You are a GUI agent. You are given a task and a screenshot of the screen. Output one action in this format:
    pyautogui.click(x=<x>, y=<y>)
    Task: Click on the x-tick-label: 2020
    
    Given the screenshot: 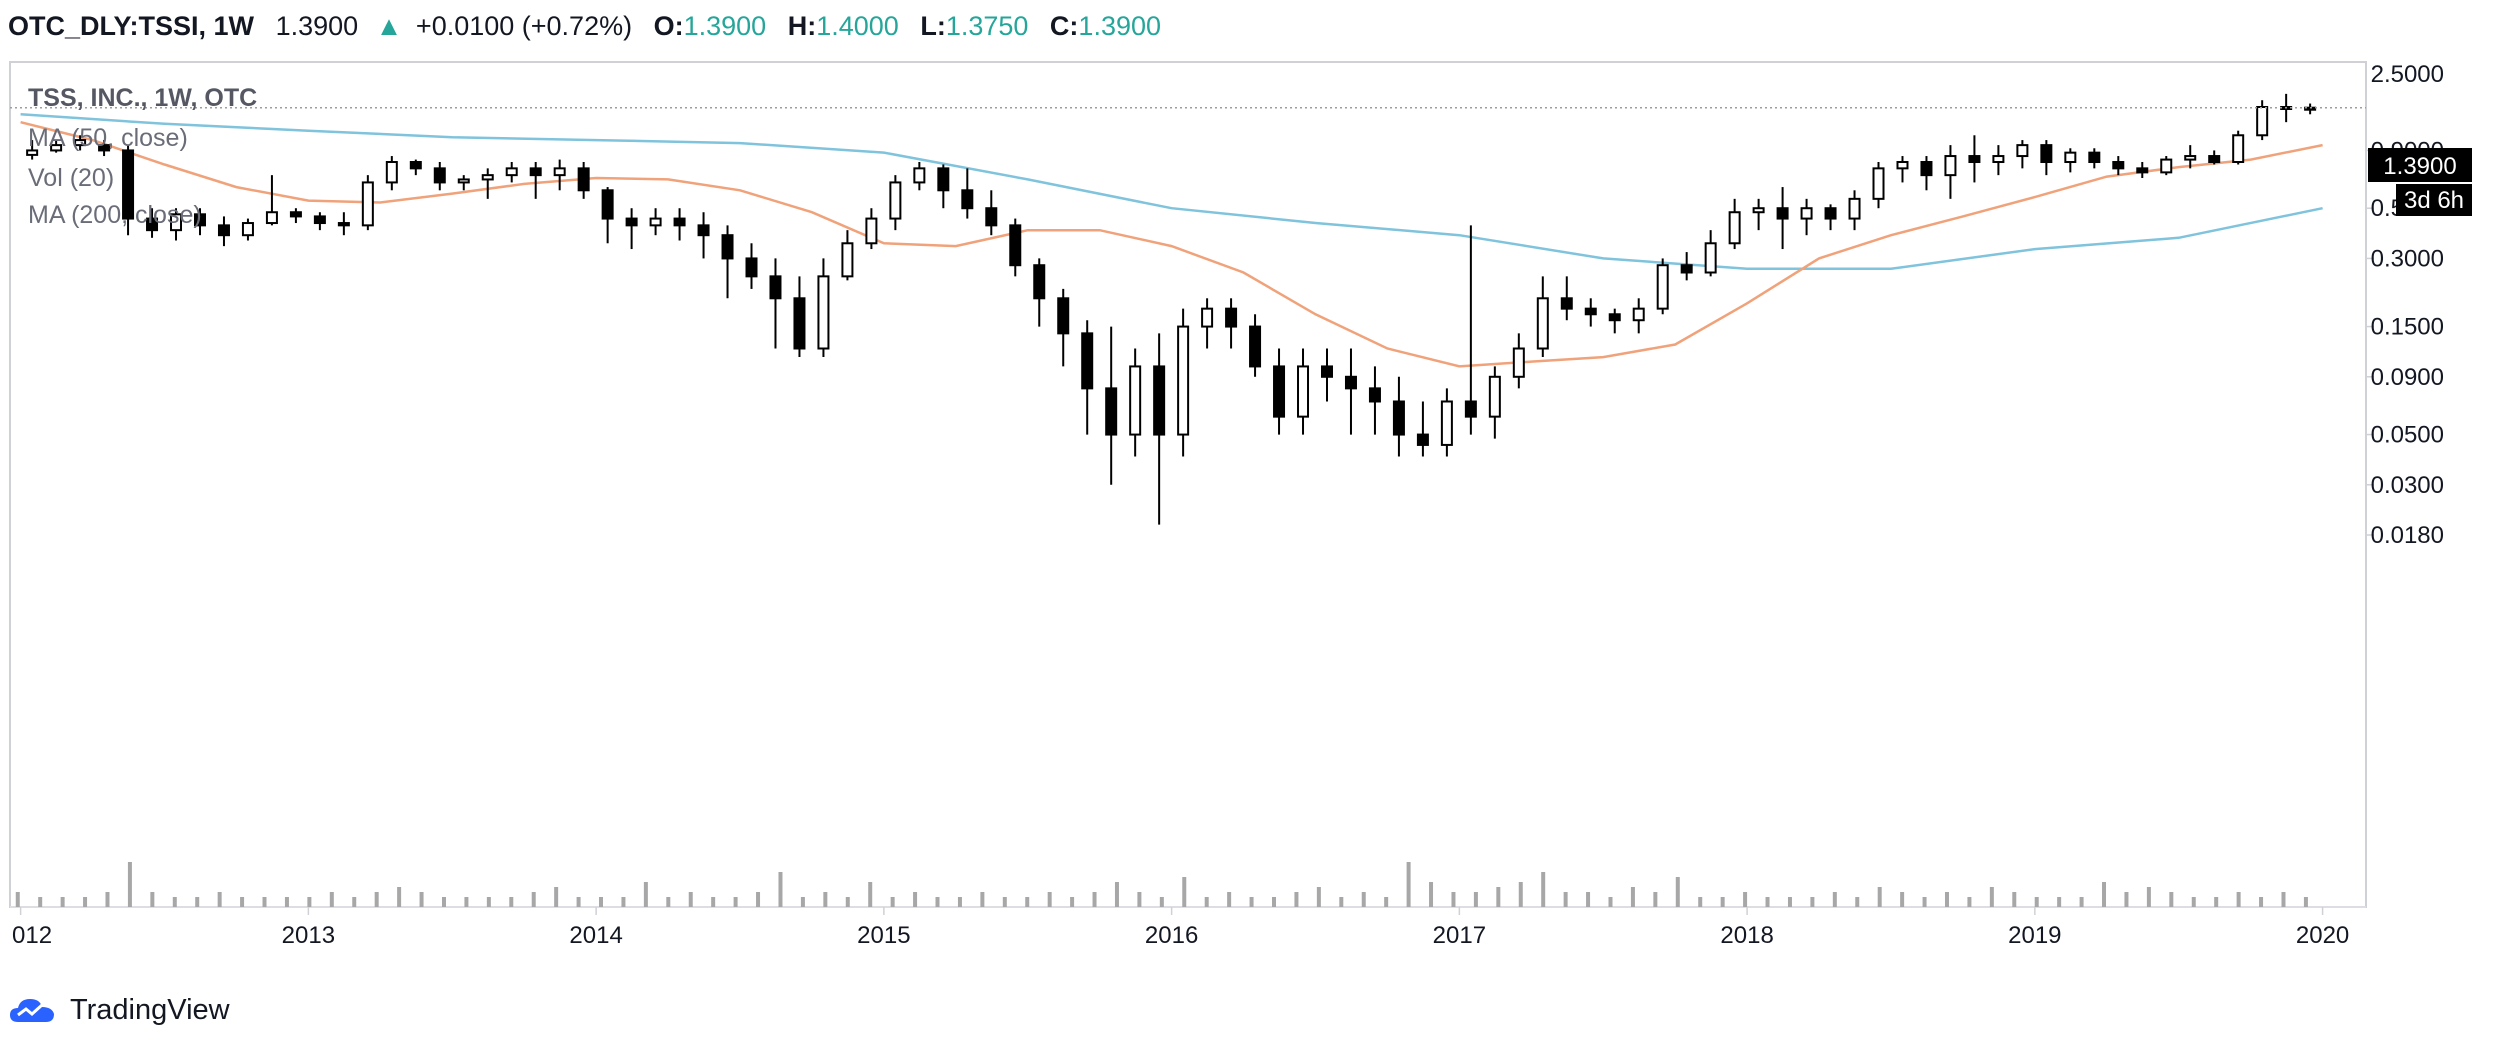 What is the action you would take?
    pyautogui.click(x=2322, y=935)
    